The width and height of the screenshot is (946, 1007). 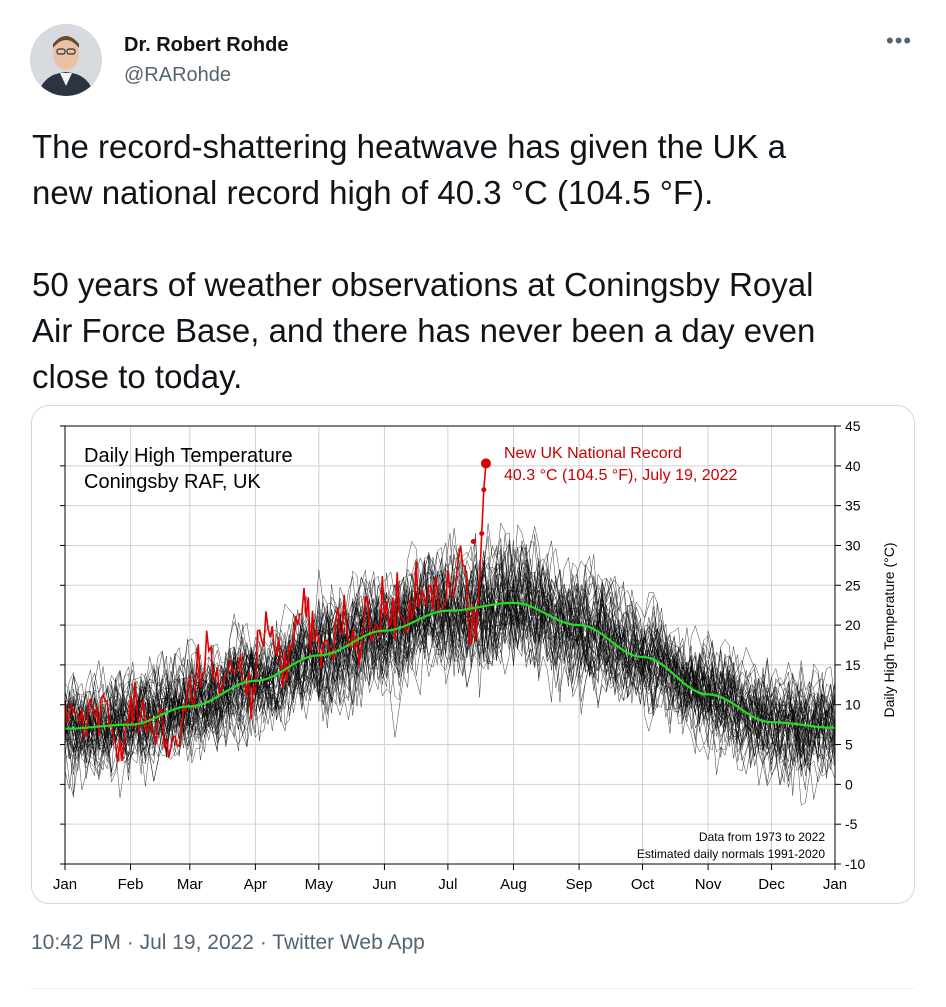 What do you see at coordinates (643, 884) in the screenshot?
I see `x-tick-label: Oct` at bounding box center [643, 884].